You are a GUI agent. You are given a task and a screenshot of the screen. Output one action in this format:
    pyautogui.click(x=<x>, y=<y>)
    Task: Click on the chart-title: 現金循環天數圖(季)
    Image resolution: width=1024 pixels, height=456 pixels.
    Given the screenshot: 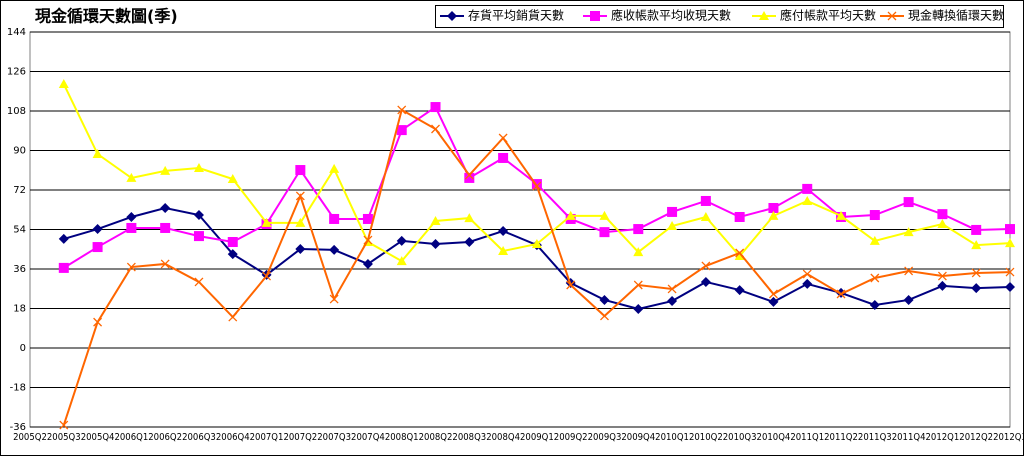 What is the action you would take?
    pyautogui.click(x=106, y=16)
    